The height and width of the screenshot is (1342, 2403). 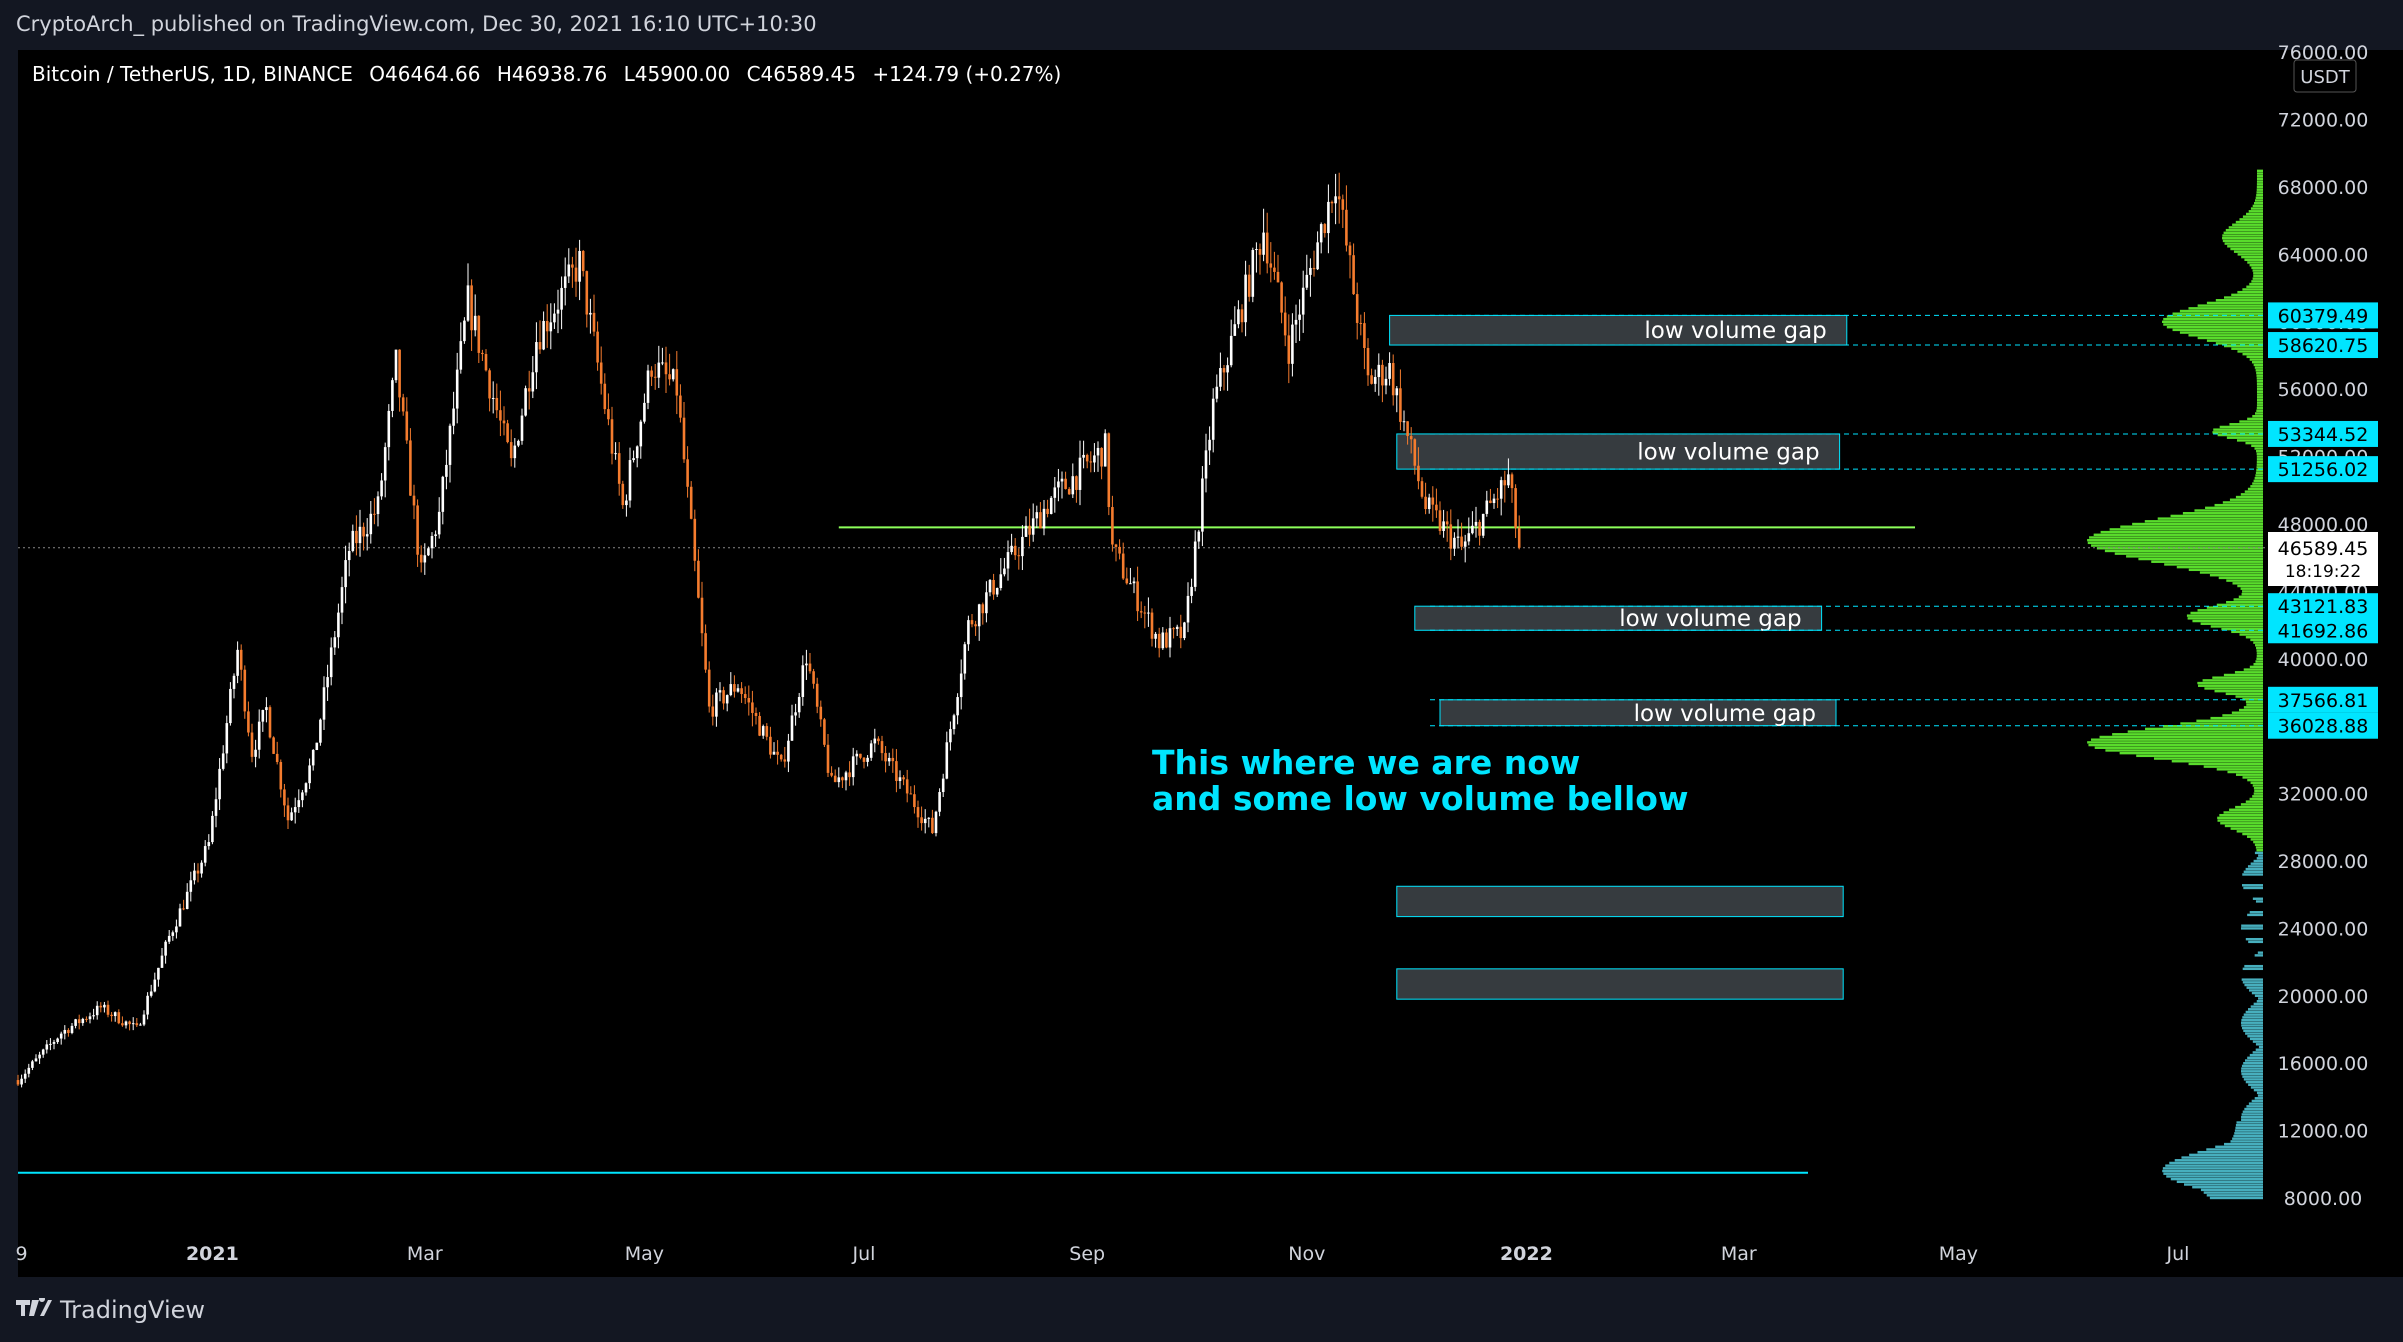 What do you see at coordinates (192, 74) in the screenshot?
I see `legend-symbol: Bitcoin / TetherUS, 1D, BINANCE` at bounding box center [192, 74].